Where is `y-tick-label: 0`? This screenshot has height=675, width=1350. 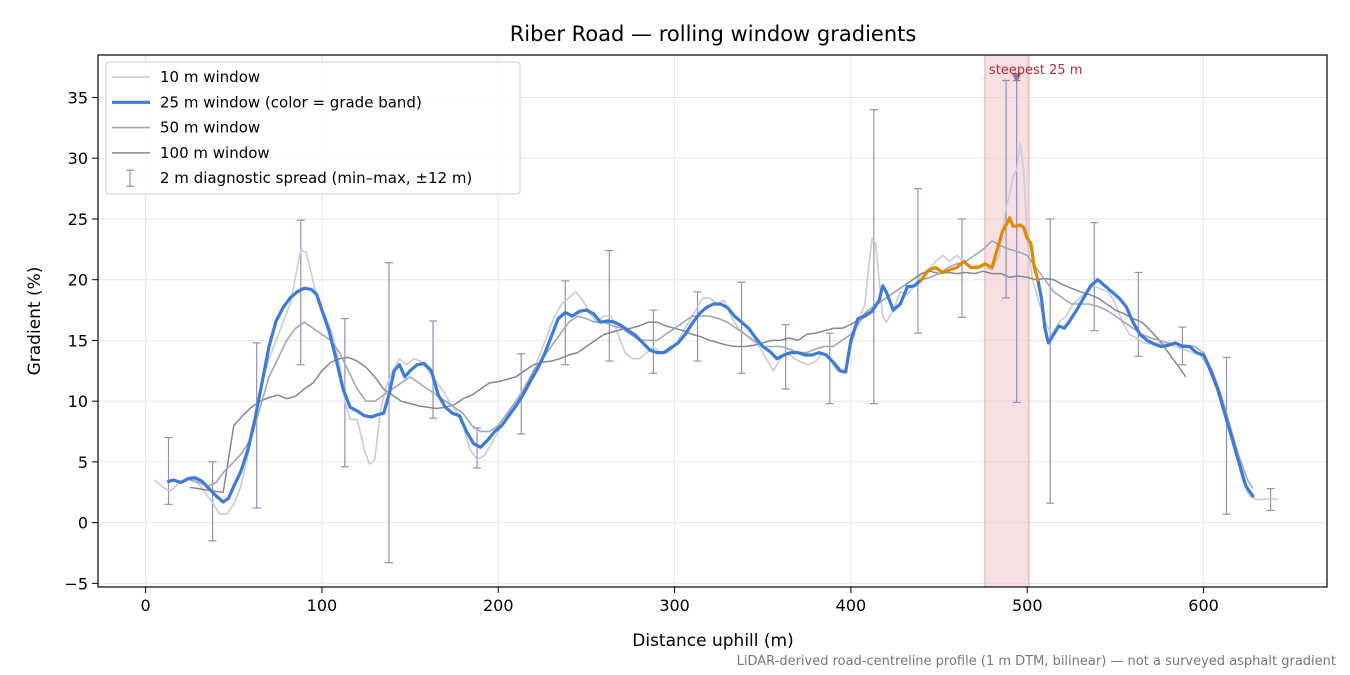 y-tick-label: 0 is located at coordinates (83, 523).